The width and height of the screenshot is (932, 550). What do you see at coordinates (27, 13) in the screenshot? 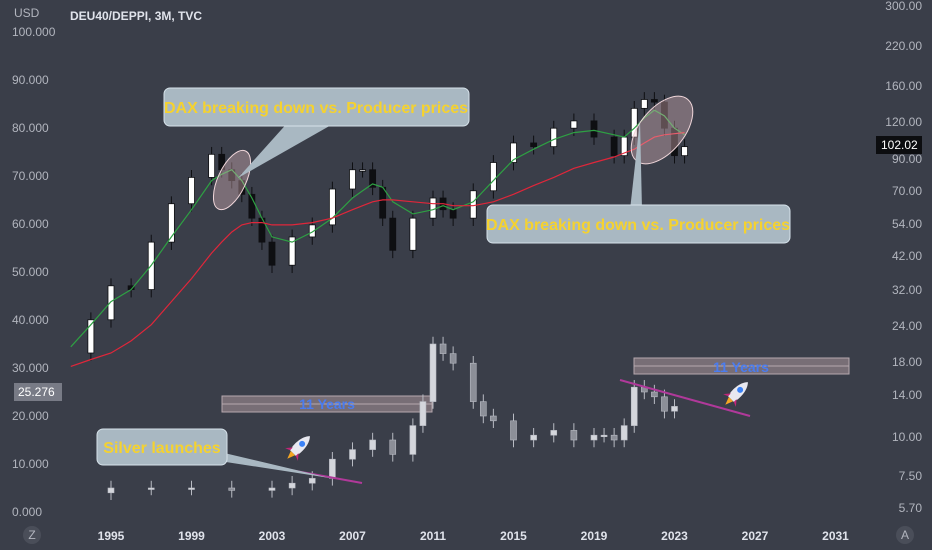
I see `currency-label: USD` at bounding box center [27, 13].